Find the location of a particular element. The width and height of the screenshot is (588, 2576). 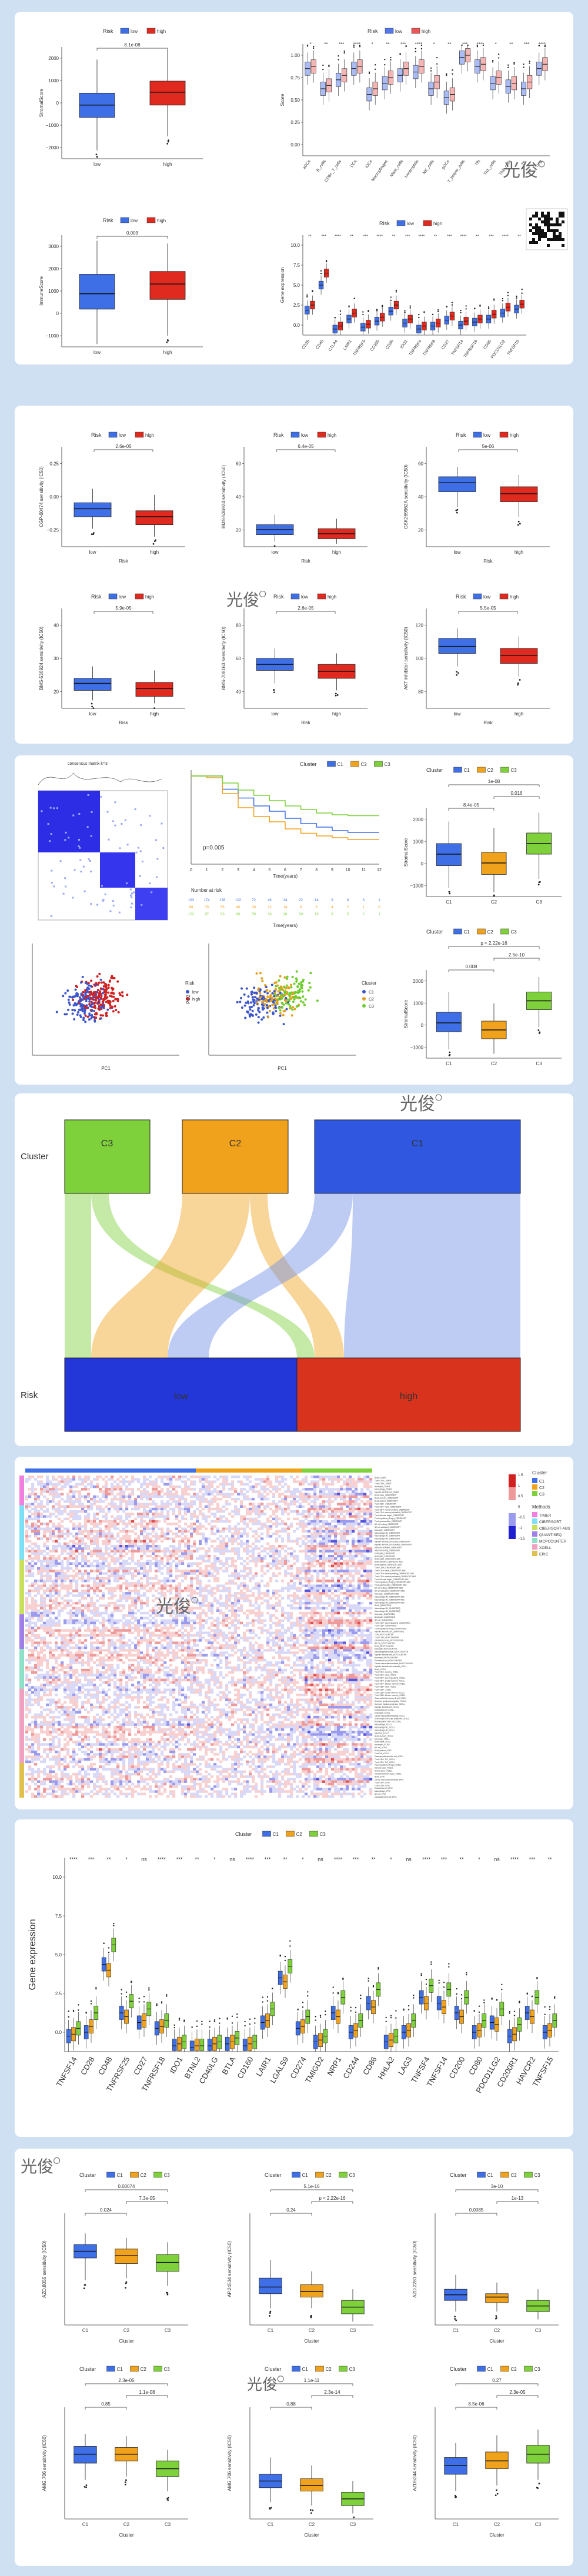

p3-box_top-legend-title: Cluster is located at coordinates (434, 770).